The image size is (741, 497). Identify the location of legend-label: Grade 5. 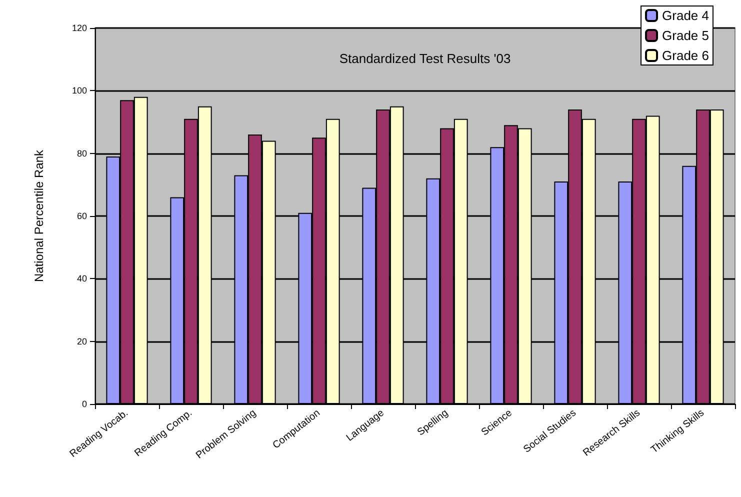
(686, 35).